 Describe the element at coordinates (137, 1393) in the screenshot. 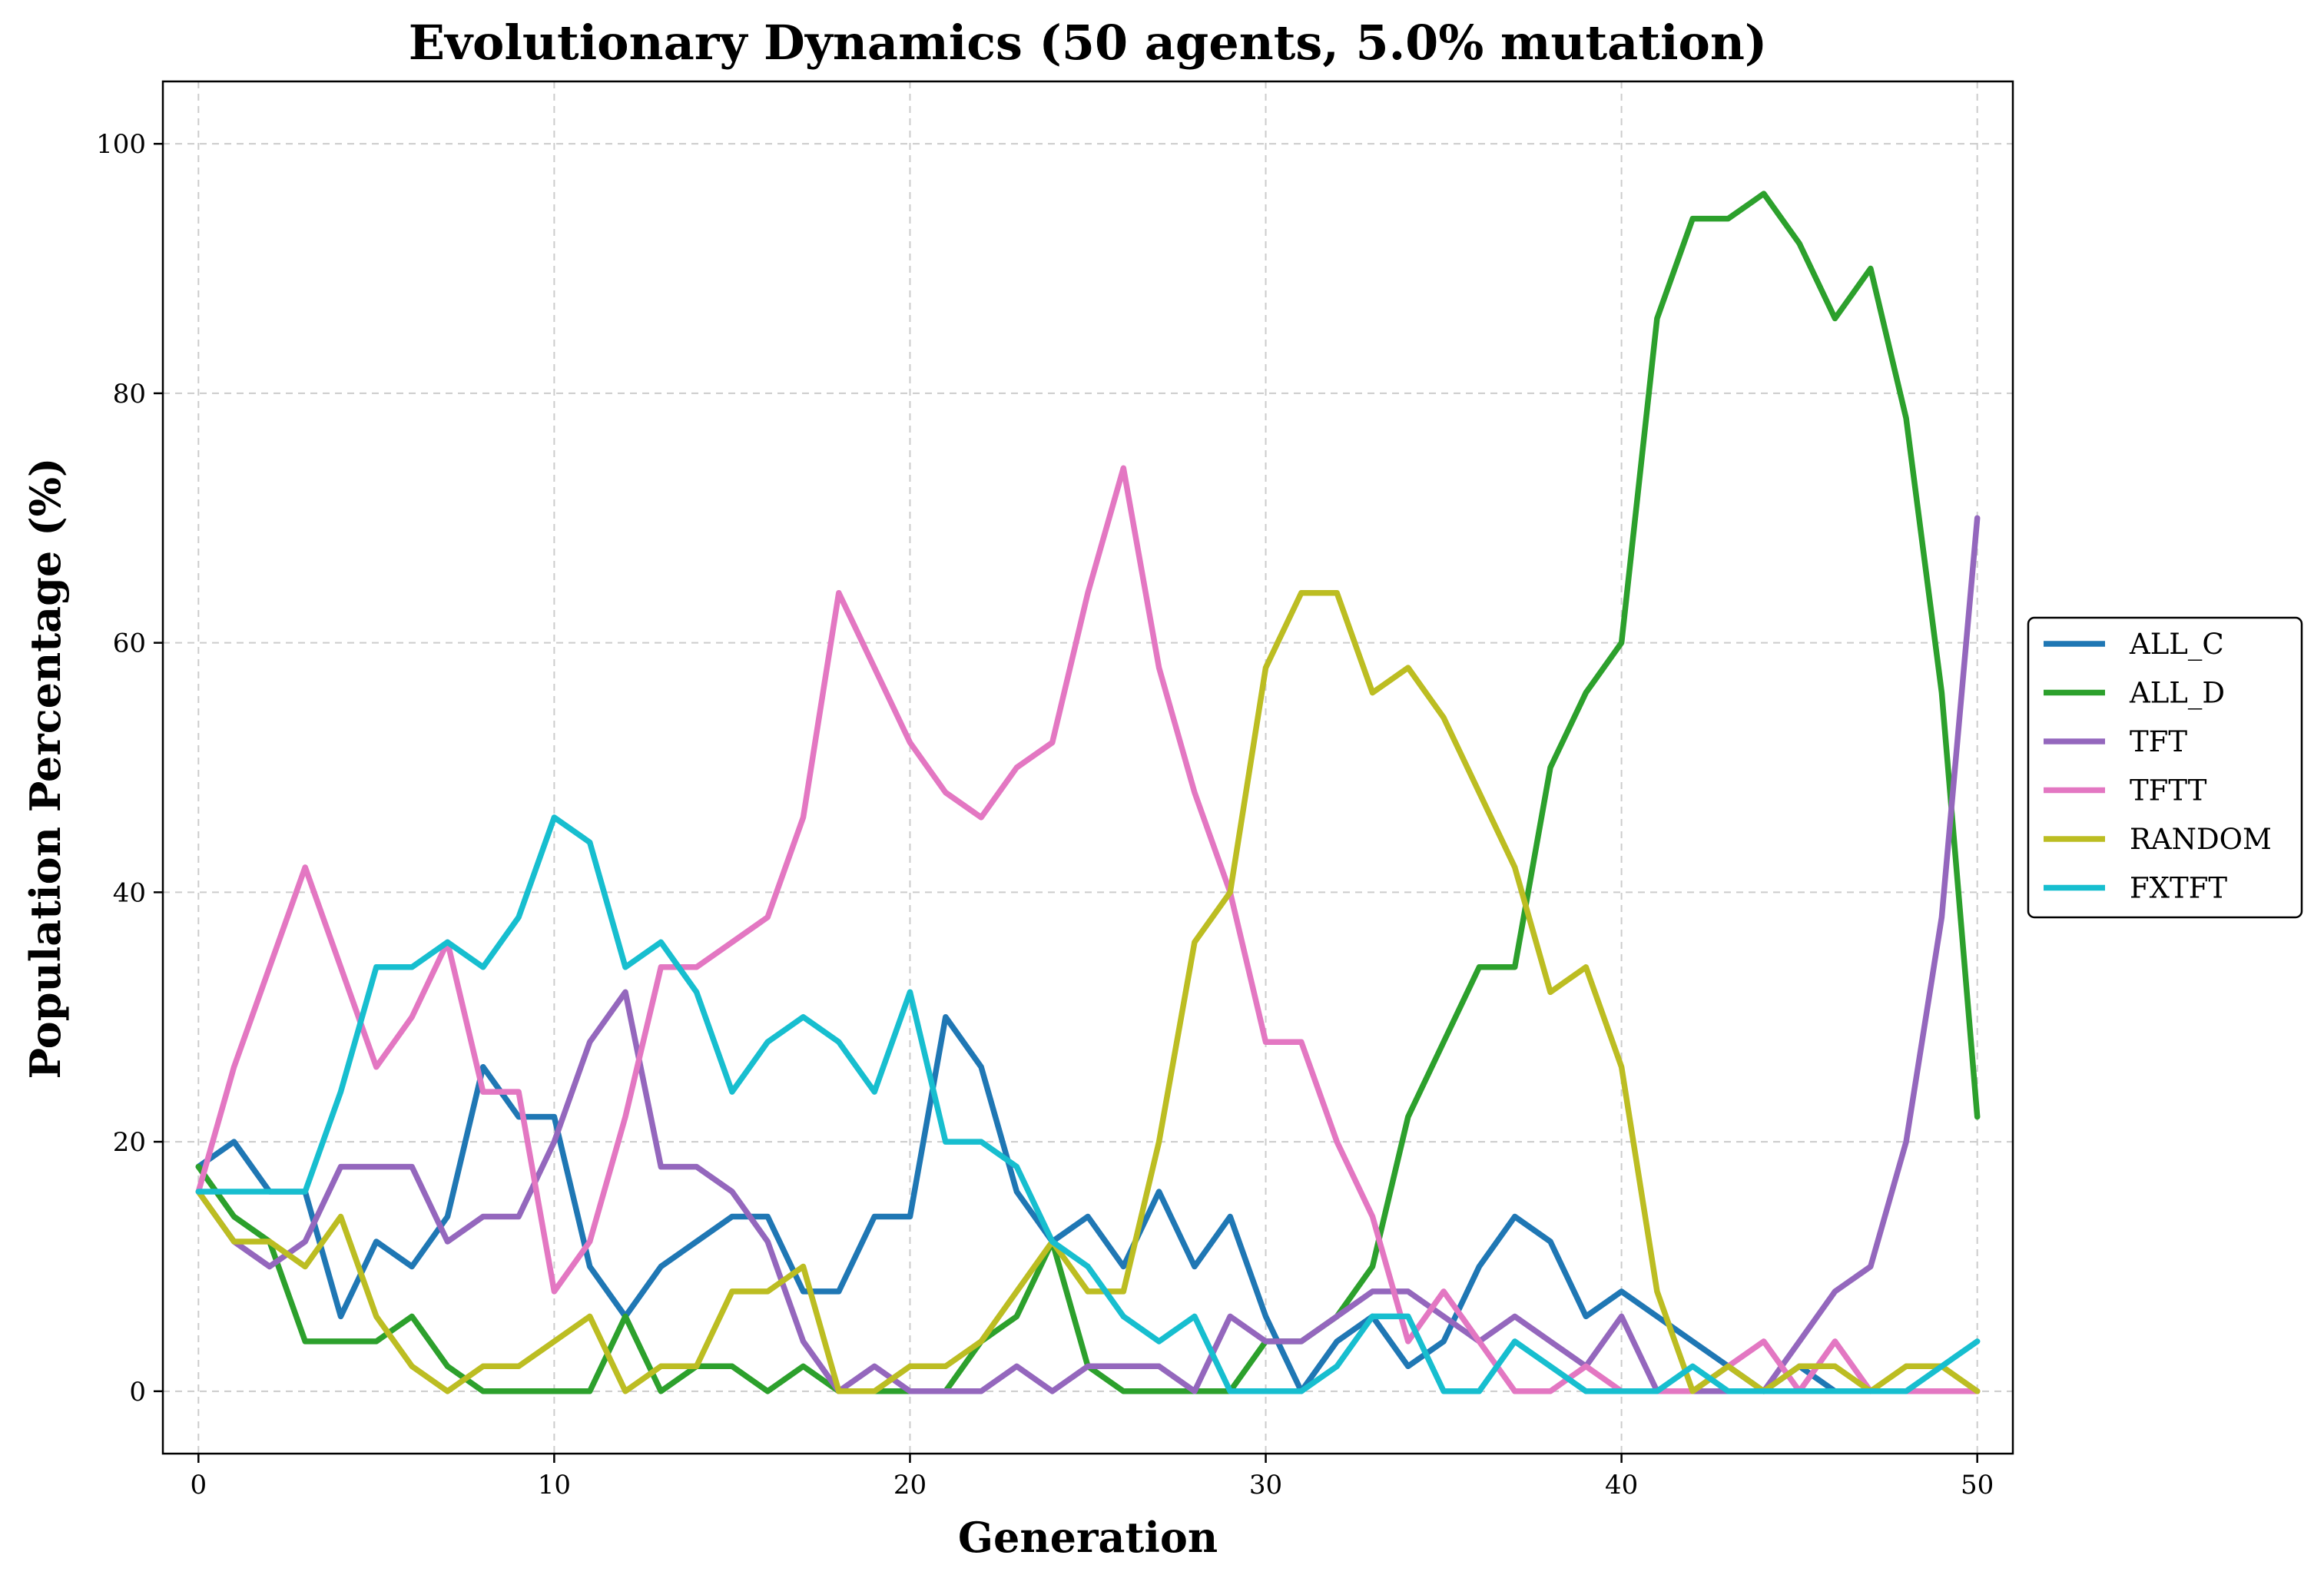

I see `y-tick-label: 0` at that location.